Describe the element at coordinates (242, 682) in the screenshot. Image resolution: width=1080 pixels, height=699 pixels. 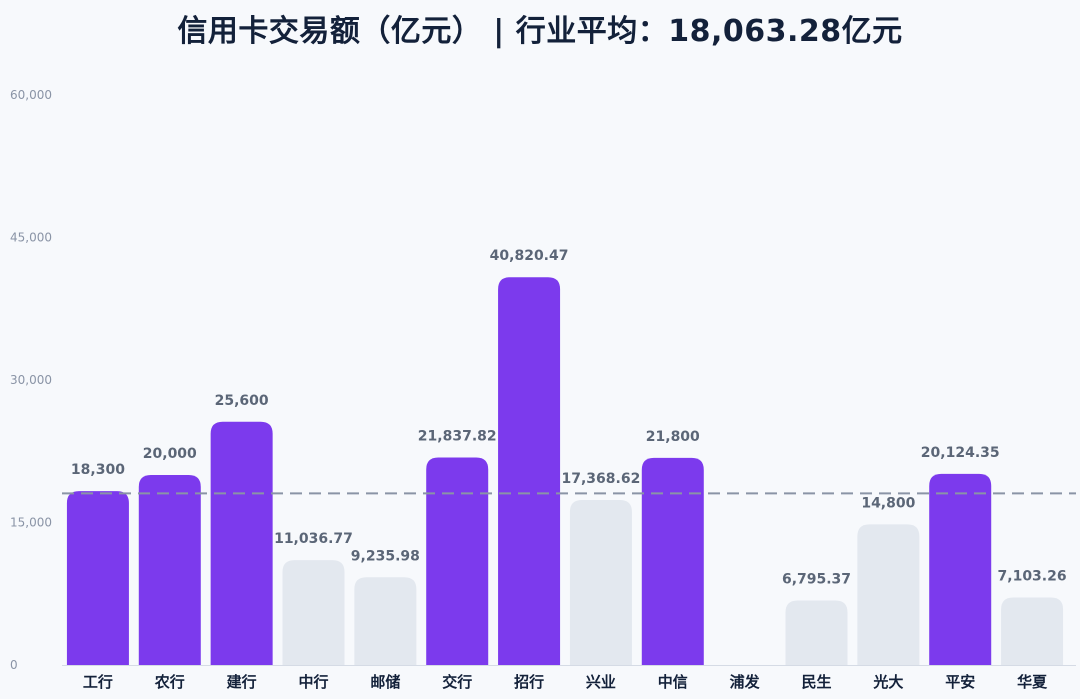
I see `x-tick-label: 建行` at that location.